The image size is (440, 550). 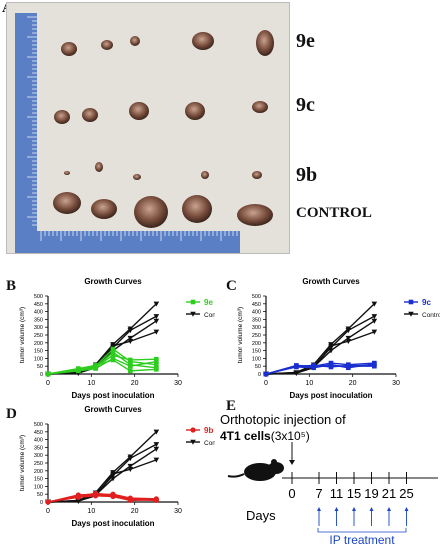 What do you see at coordinates (231, 406) in the screenshot?
I see `panel-letter-e: E` at bounding box center [231, 406].